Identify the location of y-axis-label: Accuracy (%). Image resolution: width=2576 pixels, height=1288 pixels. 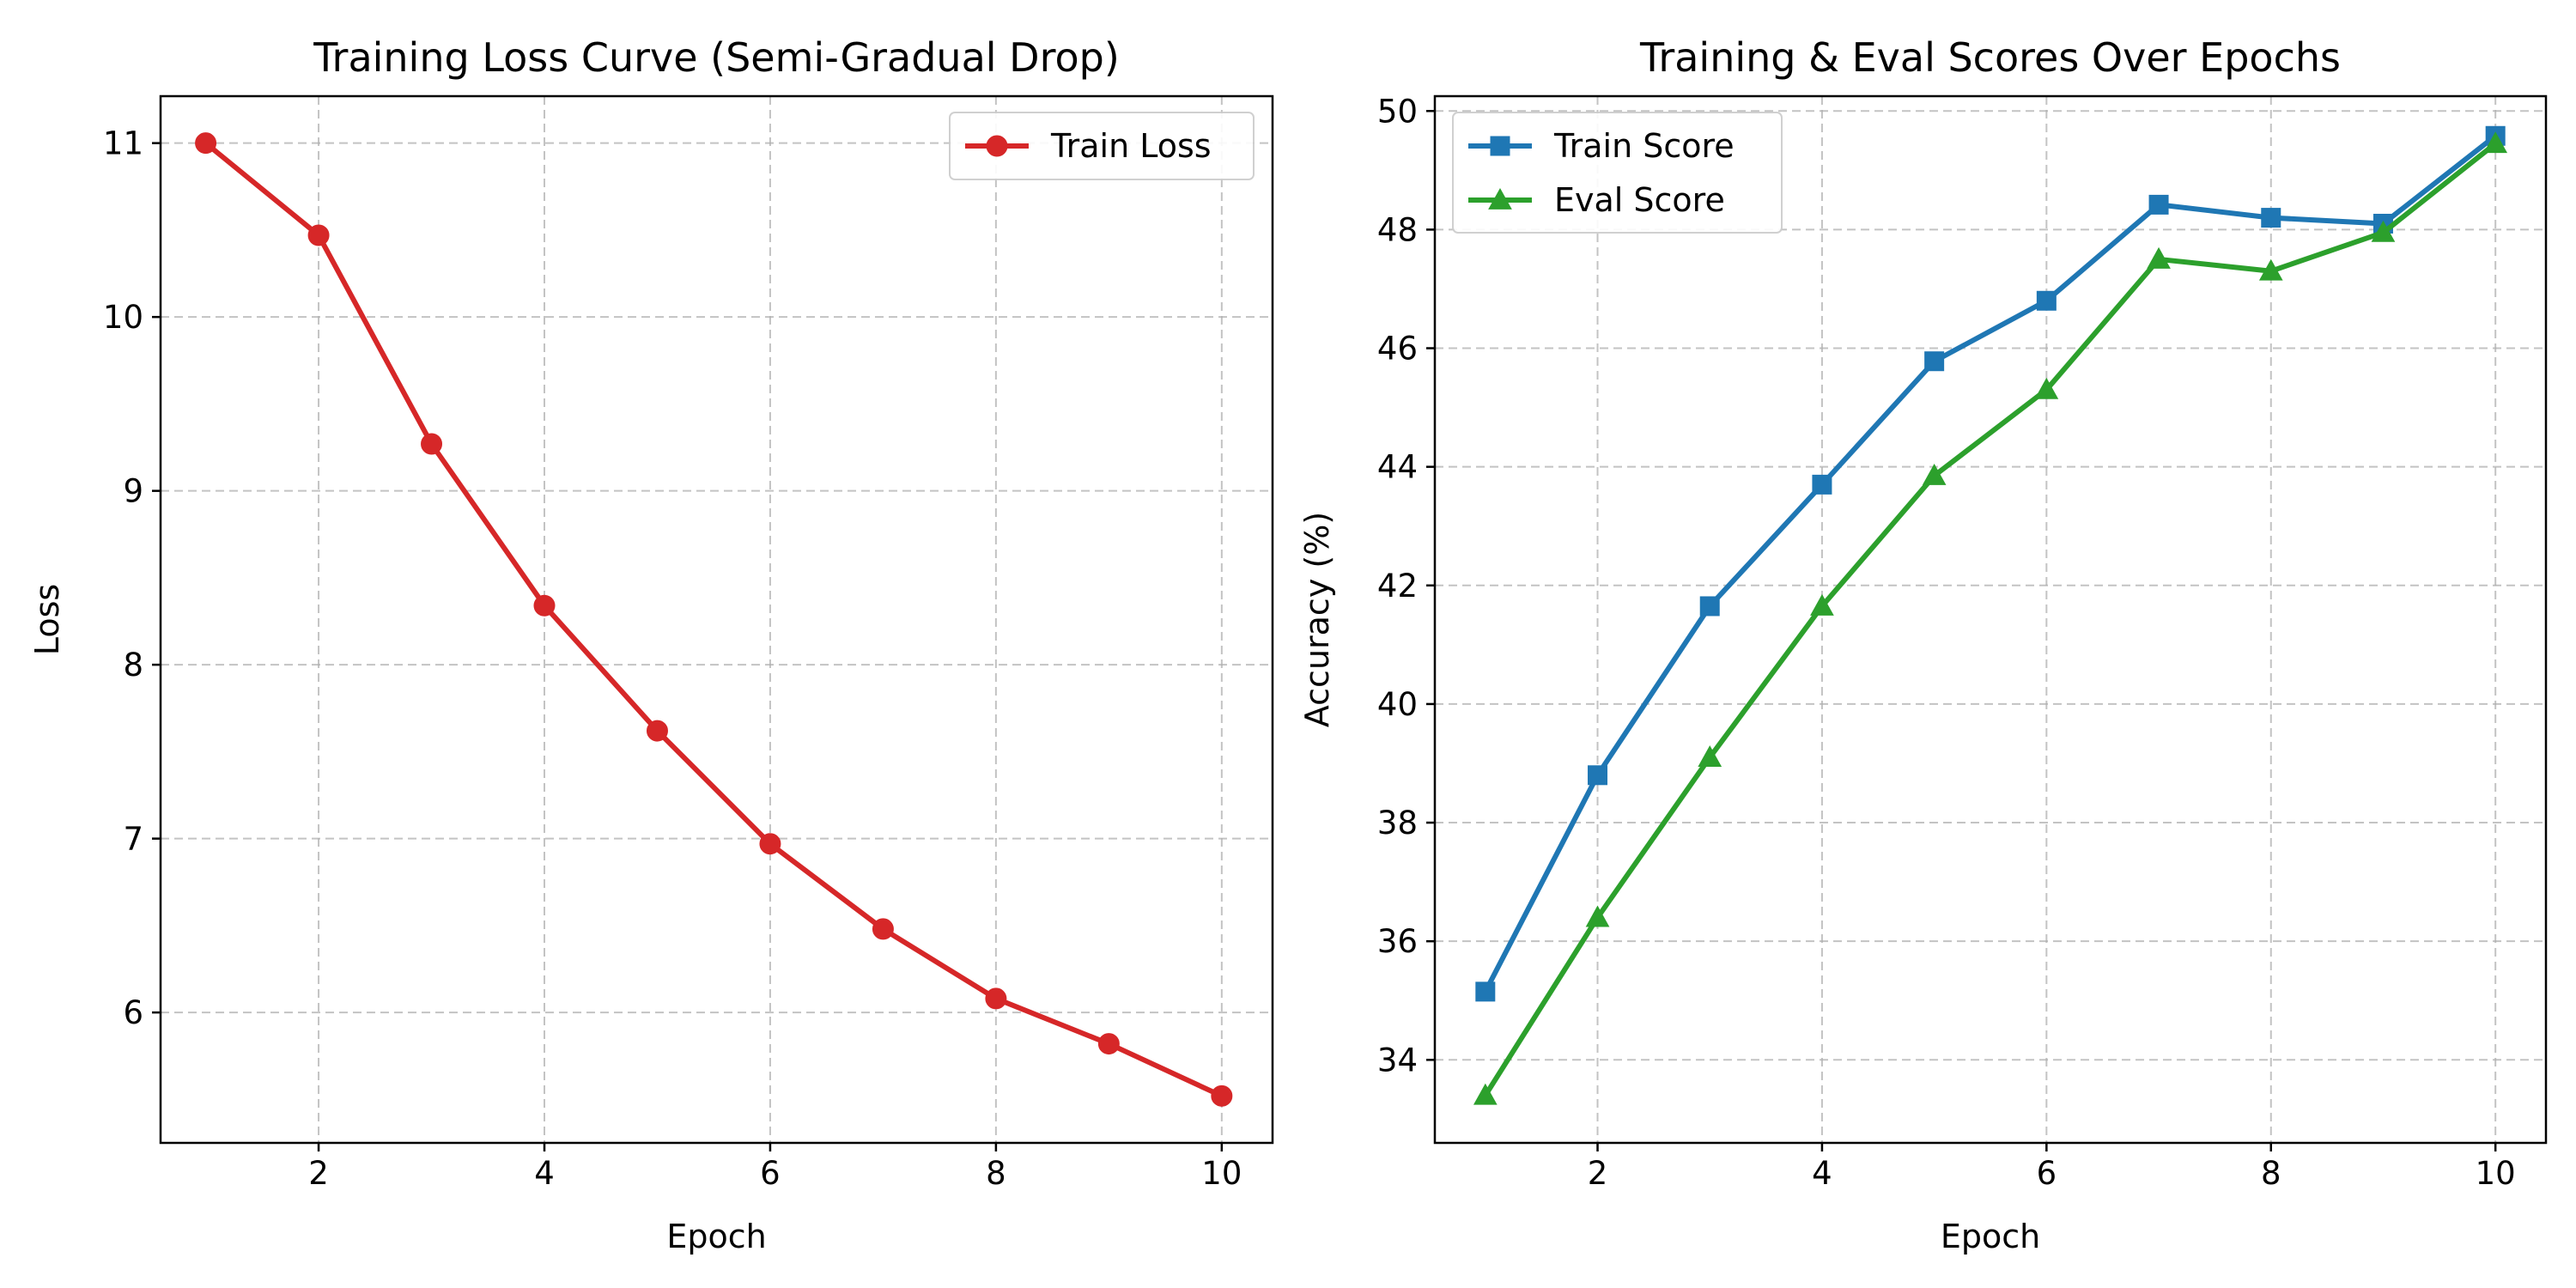
(1317, 619).